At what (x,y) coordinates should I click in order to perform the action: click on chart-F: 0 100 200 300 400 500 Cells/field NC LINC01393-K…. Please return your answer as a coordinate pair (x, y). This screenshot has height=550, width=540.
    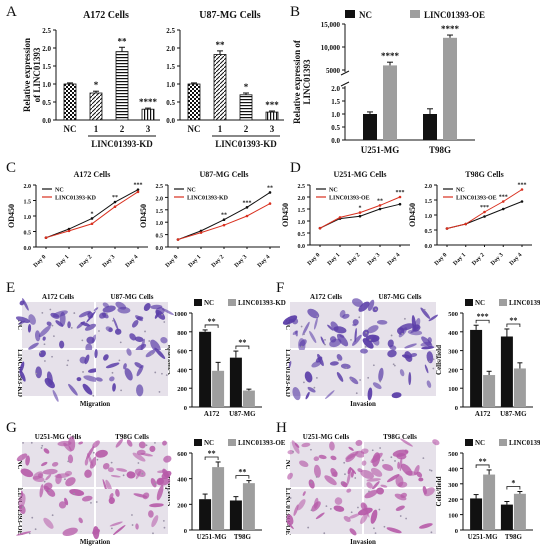
    Looking at the image, I should click on (487, 358).